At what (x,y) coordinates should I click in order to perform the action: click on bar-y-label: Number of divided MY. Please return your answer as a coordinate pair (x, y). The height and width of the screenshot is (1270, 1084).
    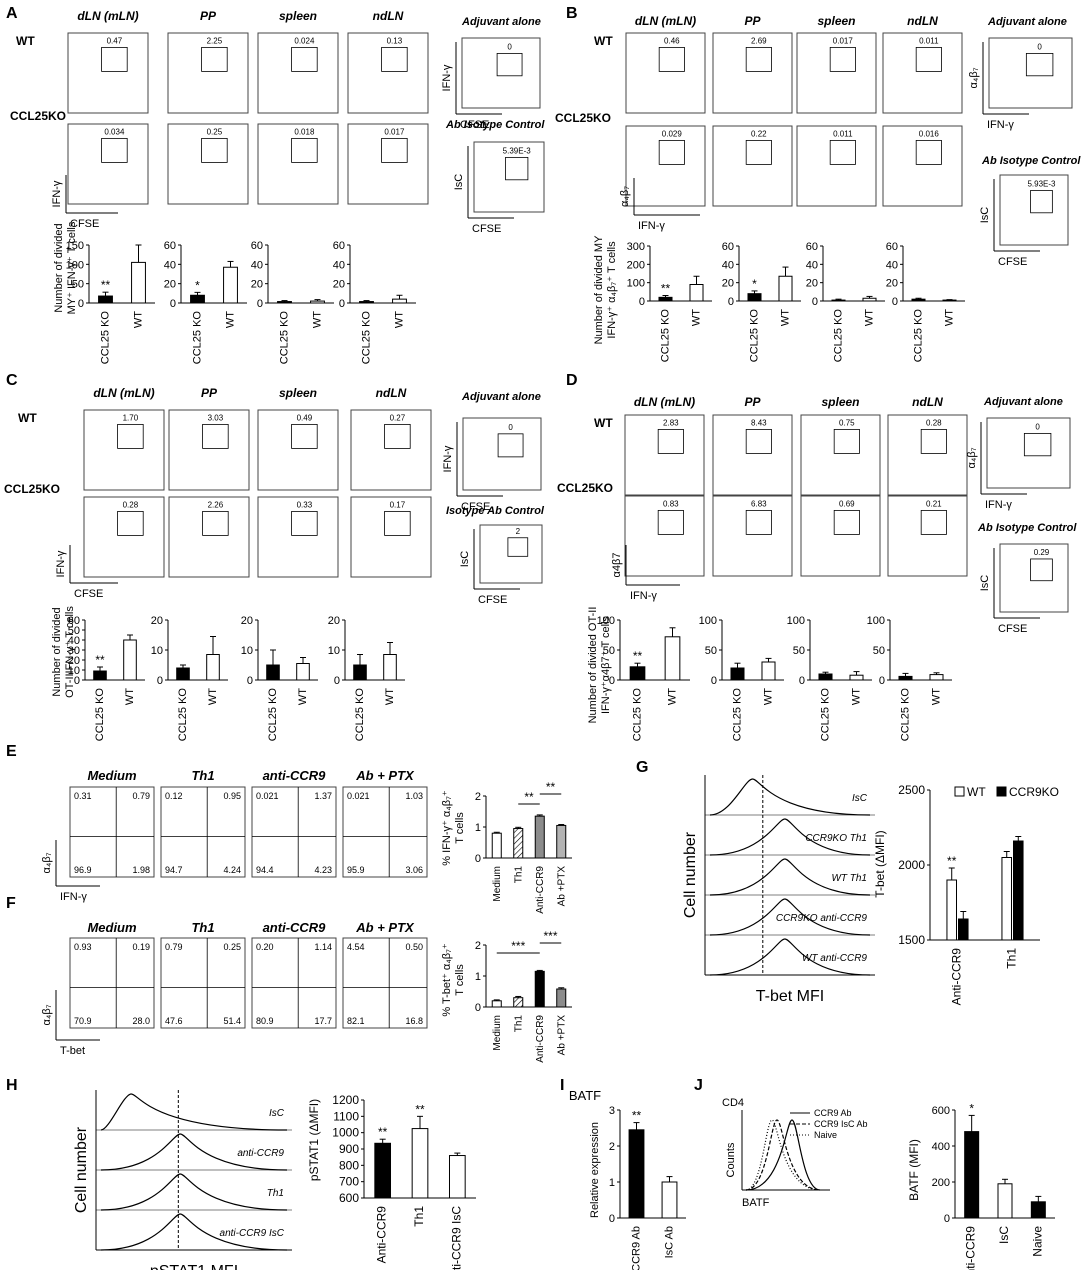
    Looking at the image, I should click on (599, 289).